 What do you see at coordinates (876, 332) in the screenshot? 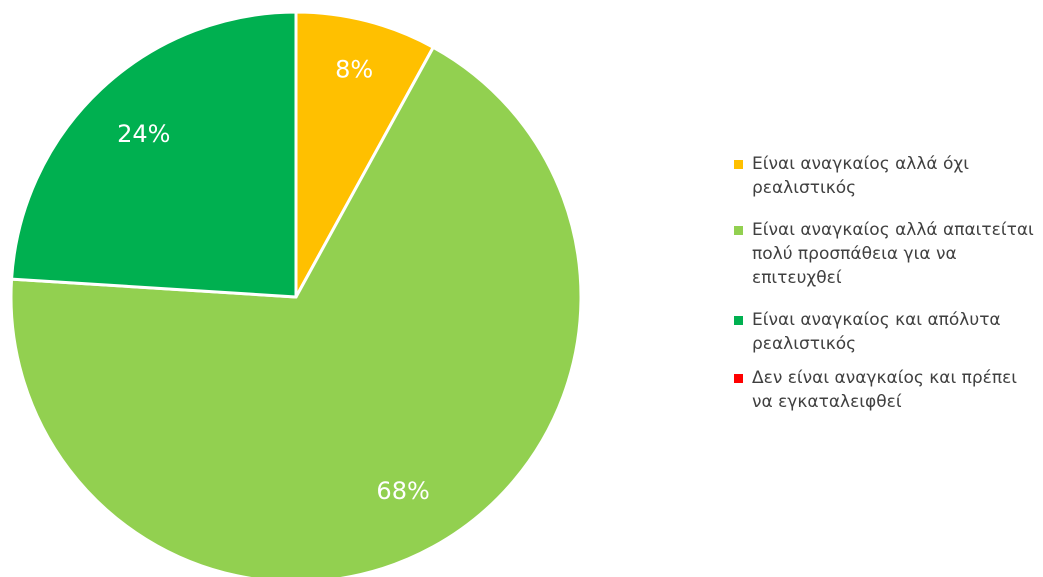
I see `legend-label: Είναι αναγκαίος και απόλυτα ρεαλιστικός` at bounding box center [876, 332].